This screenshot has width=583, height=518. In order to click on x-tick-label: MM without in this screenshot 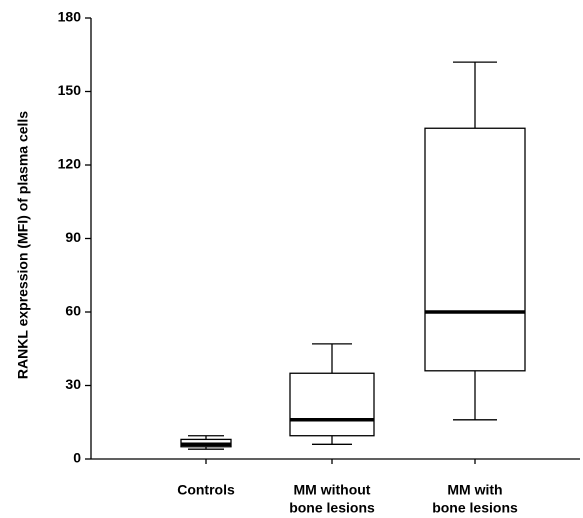, I will do `click(332, 490)`.